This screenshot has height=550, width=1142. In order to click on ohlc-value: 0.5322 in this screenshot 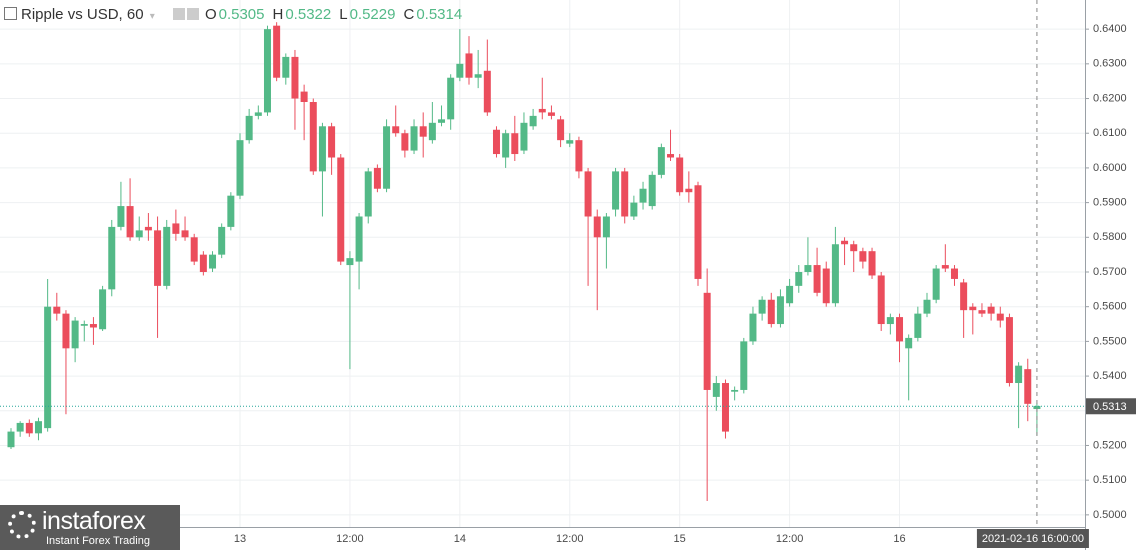, I will do `click(308, 14)`.